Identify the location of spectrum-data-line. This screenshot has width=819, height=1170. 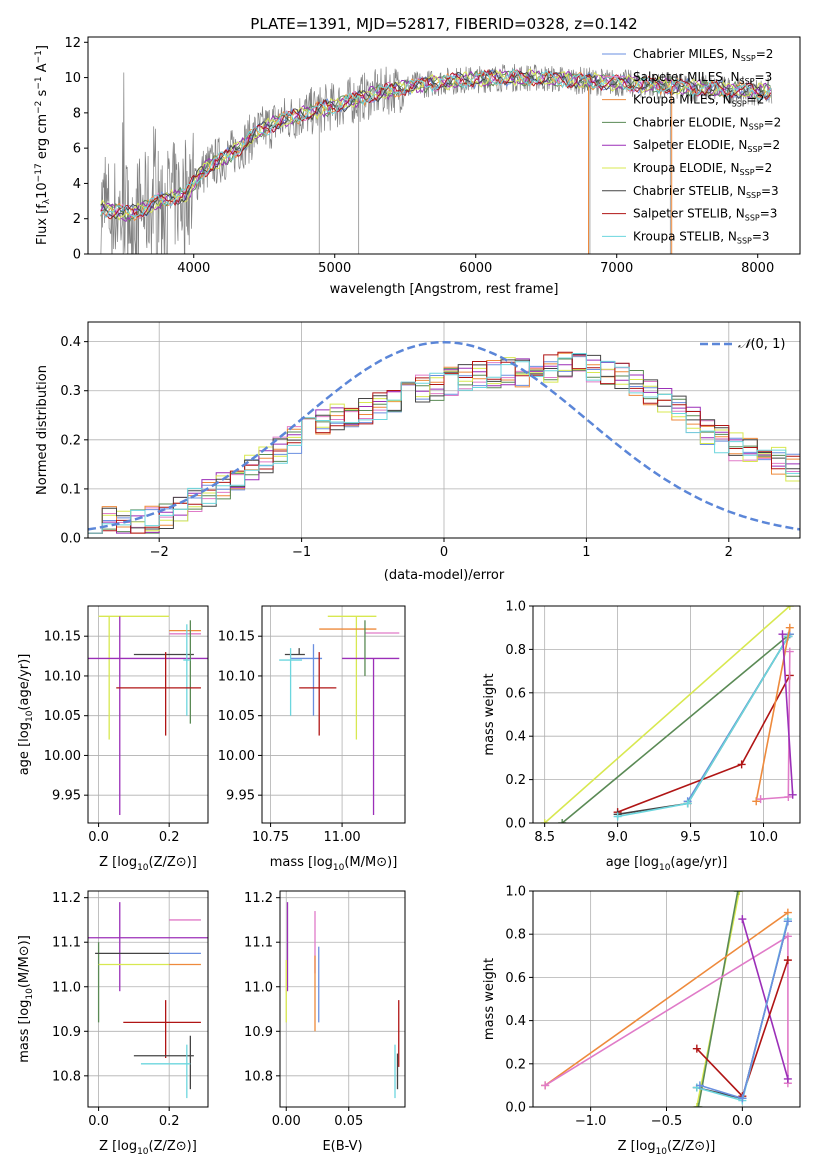
(436, 158).